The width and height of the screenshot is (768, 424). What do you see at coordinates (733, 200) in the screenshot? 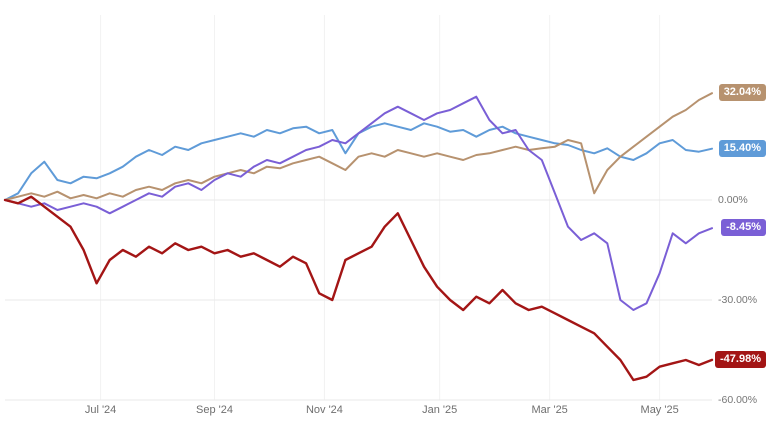
I see `y-axis-tick-label: 0.00%` at bounding box center [733, 200].